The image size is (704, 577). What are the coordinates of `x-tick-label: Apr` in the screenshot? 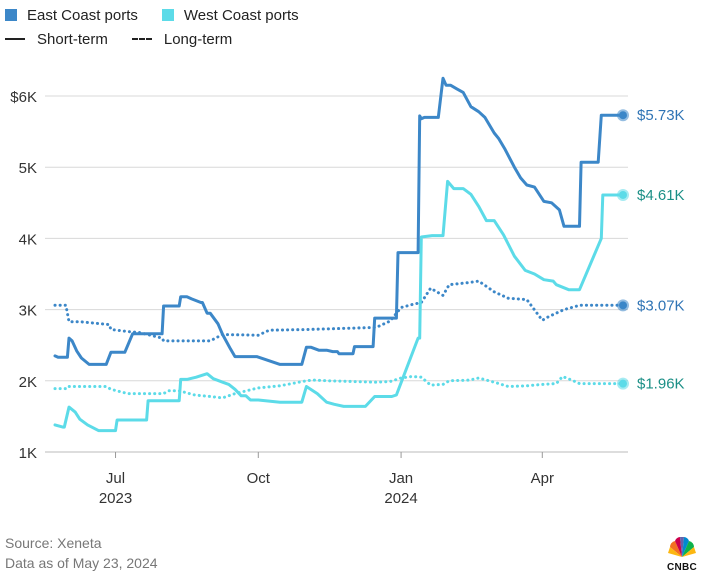 It's located at (542, 478).